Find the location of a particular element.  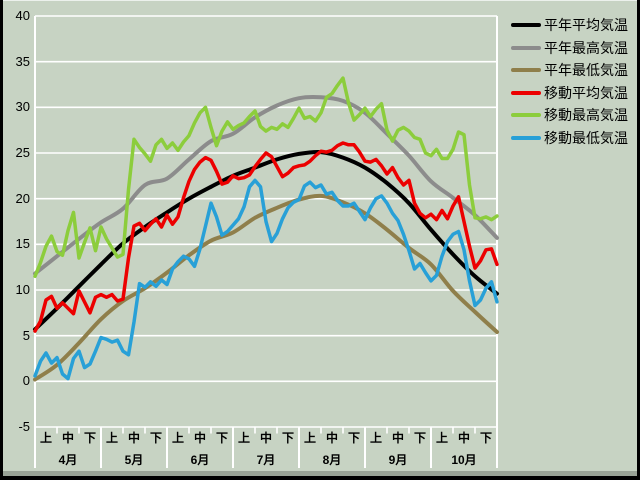

y-axis-tick-label: 5 is located at coordinates (26, 335).